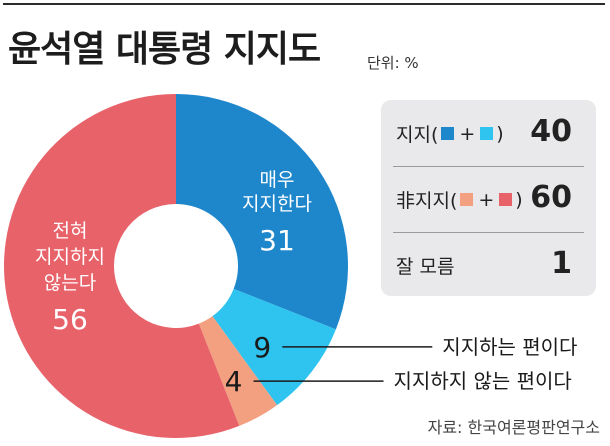  I want to click on support-close: ), so click(500, 133).